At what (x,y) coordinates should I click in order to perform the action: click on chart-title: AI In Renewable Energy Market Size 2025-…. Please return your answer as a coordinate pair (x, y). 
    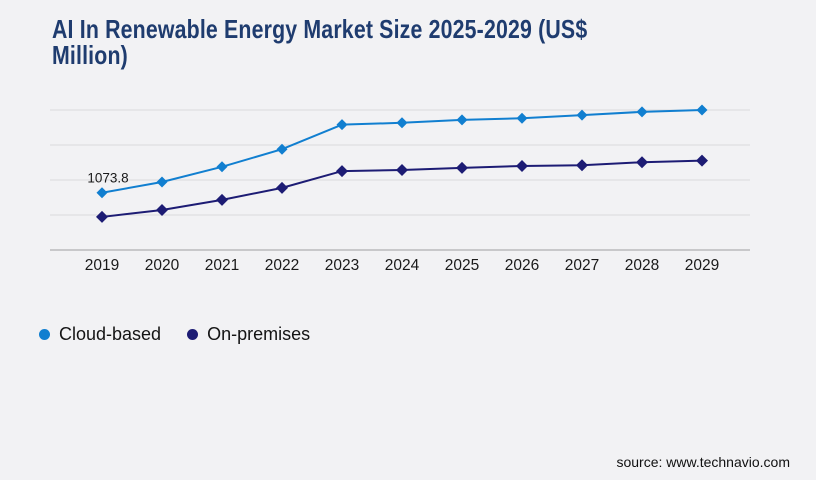
    Looking at the image, I should click on (320, 42).